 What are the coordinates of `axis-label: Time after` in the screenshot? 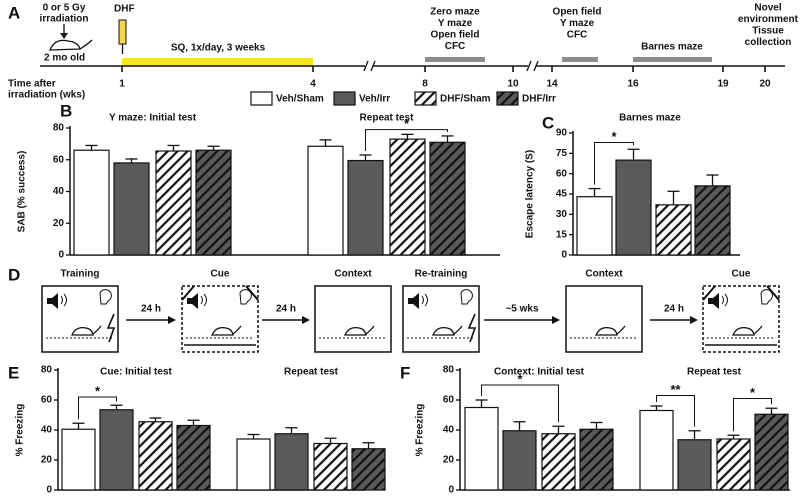 It's located at (32, 84).